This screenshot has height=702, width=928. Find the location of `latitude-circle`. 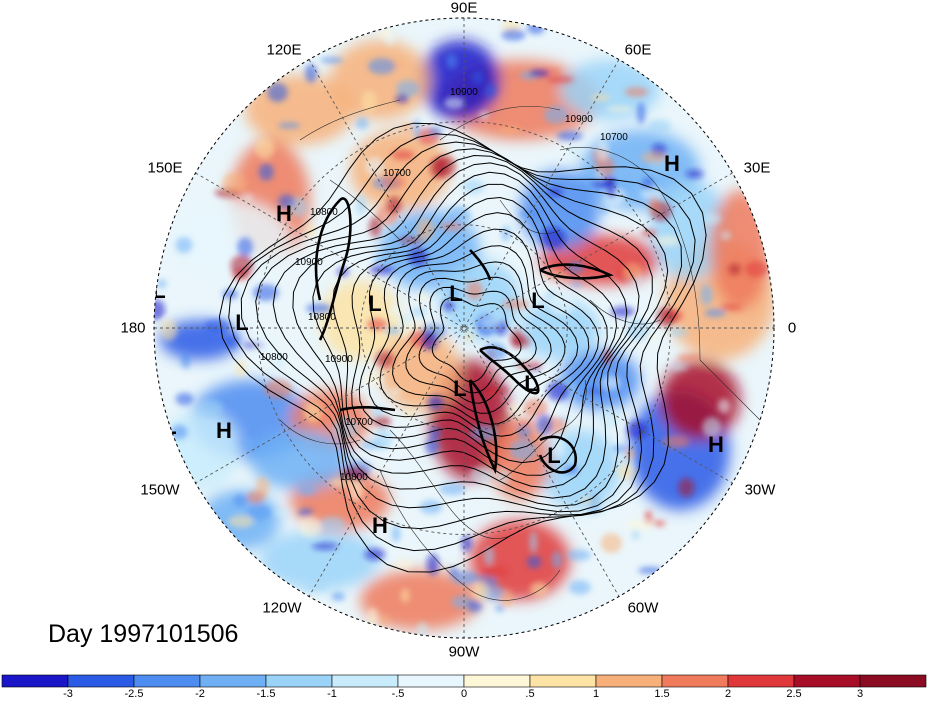

latitude-circle is located at coordinates (464, 328).